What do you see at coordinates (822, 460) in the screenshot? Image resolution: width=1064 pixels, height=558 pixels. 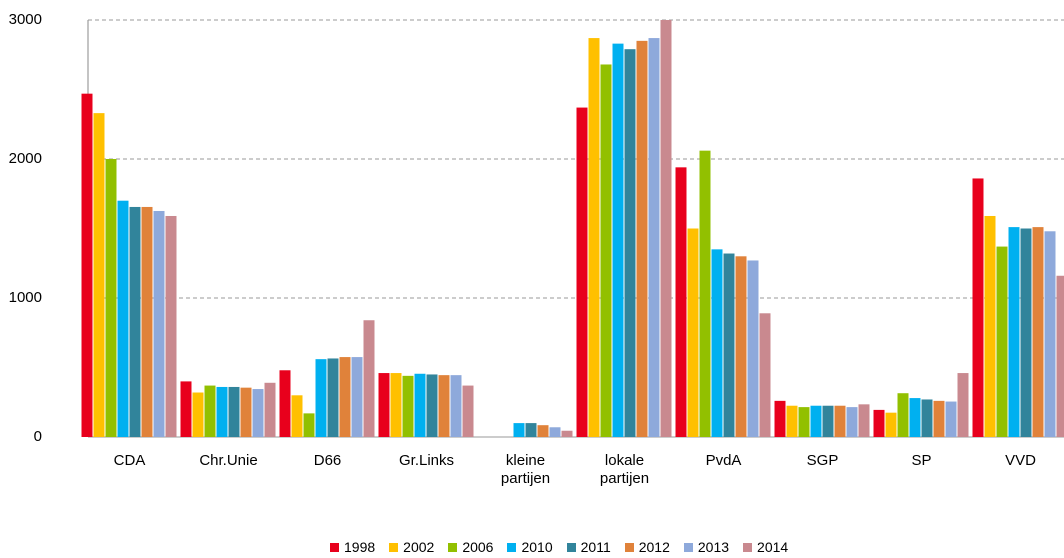 I see `x-tick-label: SGP` at bounding box center [822, 460].